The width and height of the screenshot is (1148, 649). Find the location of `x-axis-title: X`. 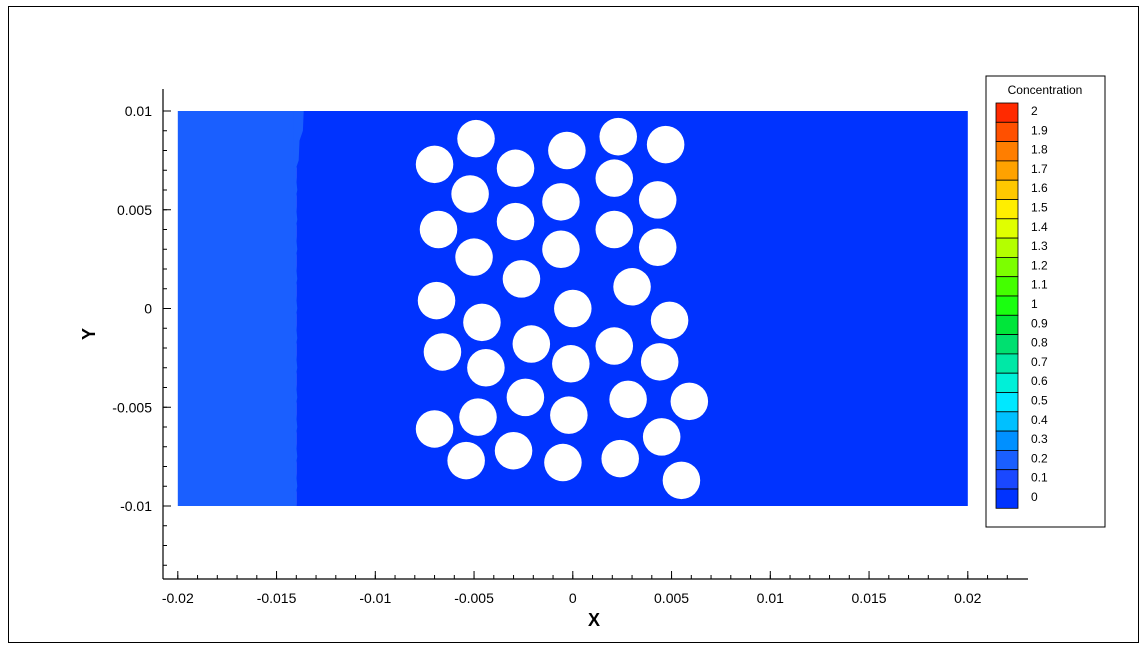

x-axis-title: X is located at coordinates (594, 620).